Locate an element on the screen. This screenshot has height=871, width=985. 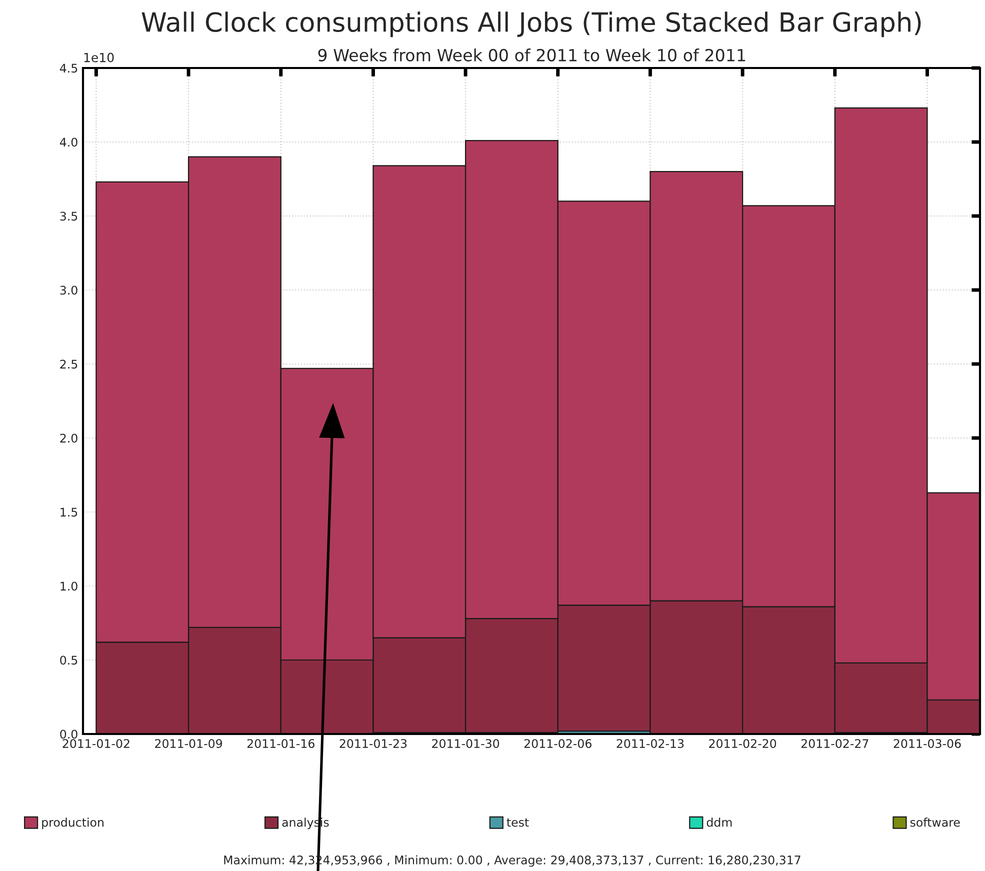
y-tick-label: 4.5 is located at coordinates (69, 68).